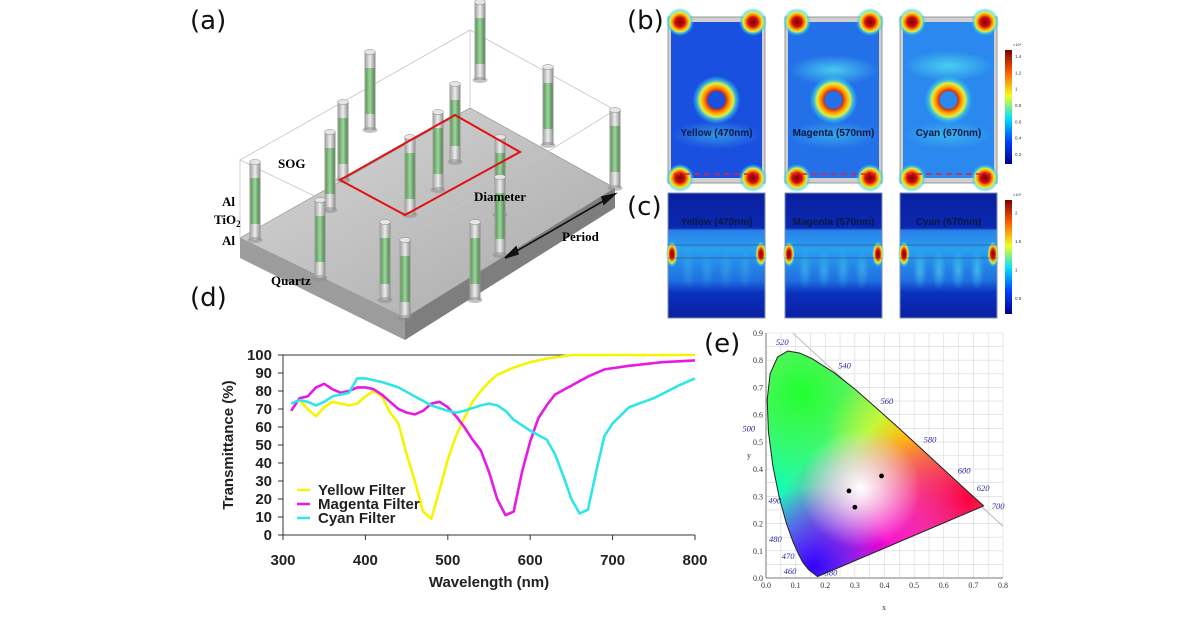 The height and width of the screenshot is (630, 1200). I want to click on cie-x-tick-label: 0.0, so click(766, 585).